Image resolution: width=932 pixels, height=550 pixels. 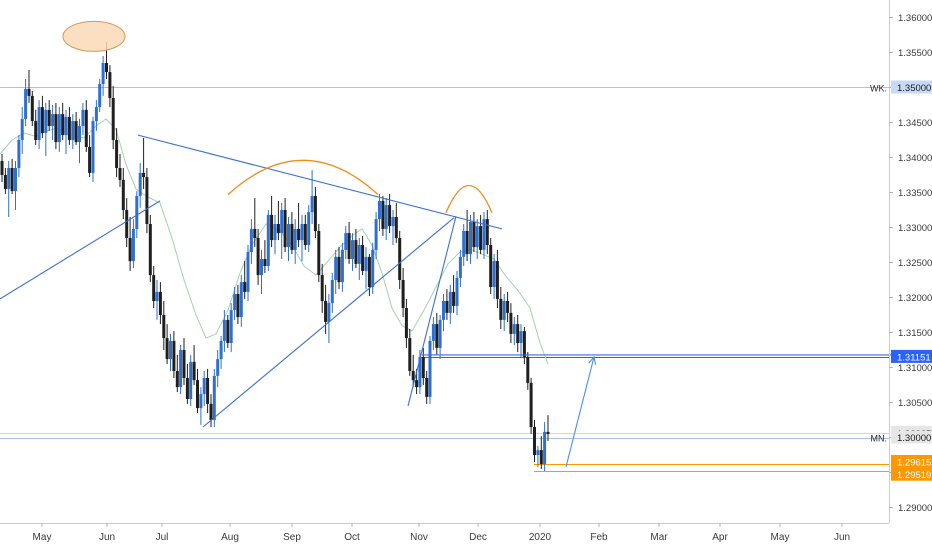 I want to click on trend-line, so click(x=320, y=182).